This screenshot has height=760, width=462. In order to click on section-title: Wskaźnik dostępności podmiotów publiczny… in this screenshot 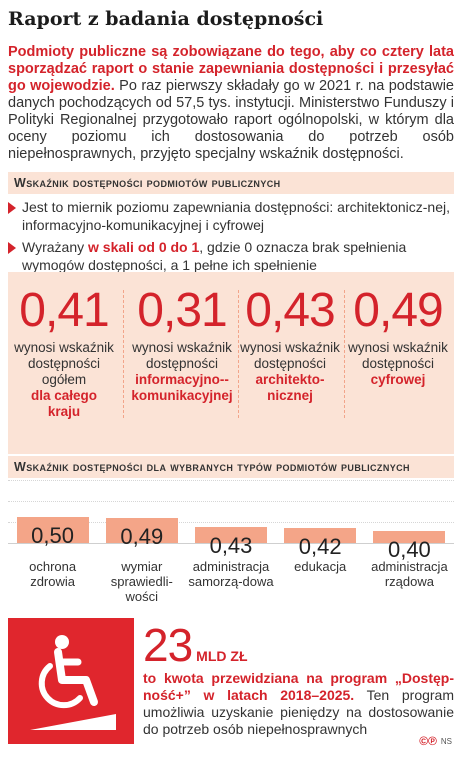, I will do `click(147, 183)`.